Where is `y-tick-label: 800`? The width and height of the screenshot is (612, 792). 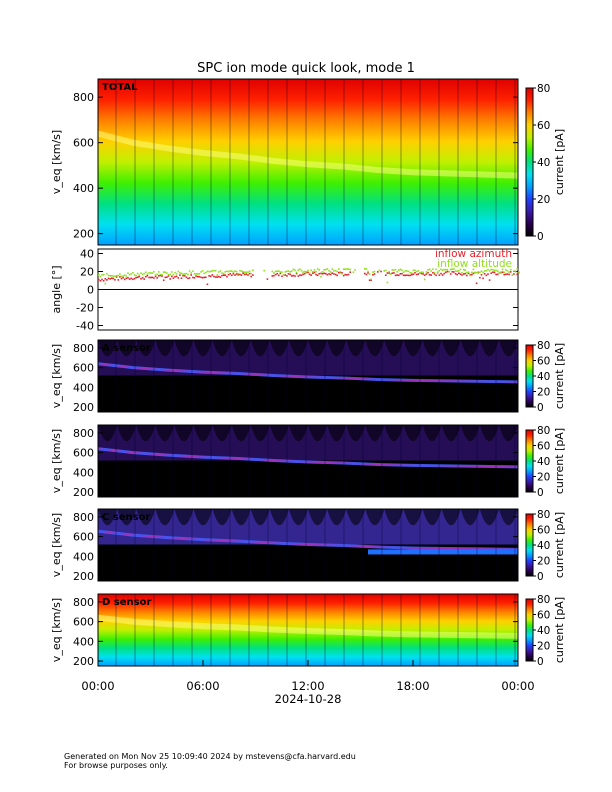 y-tick-label: 800 is located at coordinates (83, 97).